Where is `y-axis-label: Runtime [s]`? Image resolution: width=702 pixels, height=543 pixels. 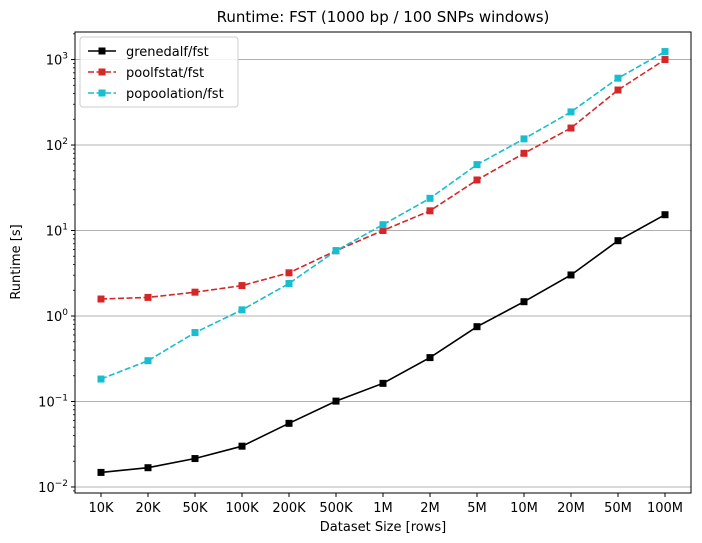 y-axis-label: Runtime [s] is located at coordinates (16, 261).